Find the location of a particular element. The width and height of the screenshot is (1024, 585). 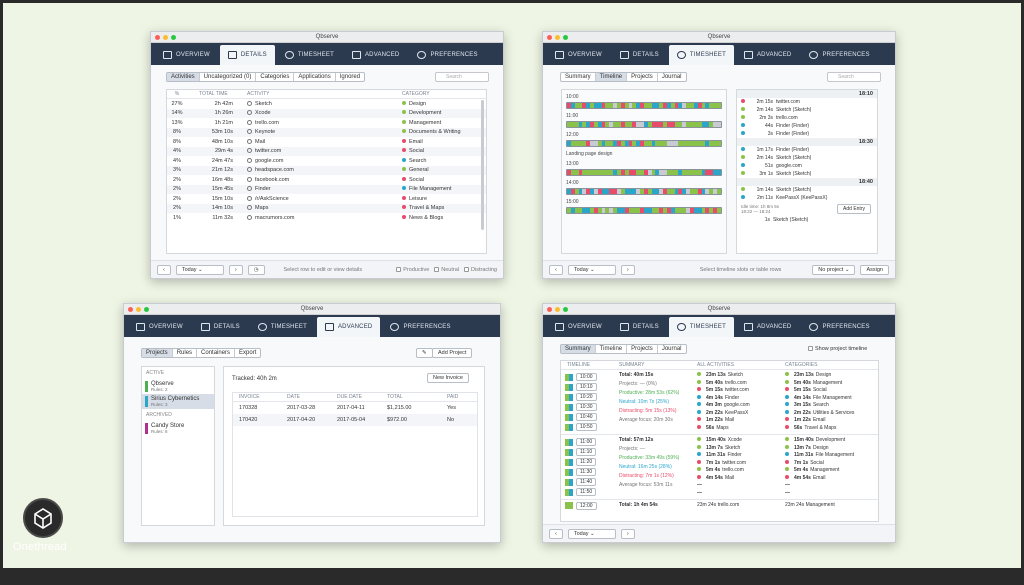

table-row: 2% 14m 10s Maps Travel & Maps is located at coordinates (326, 208).